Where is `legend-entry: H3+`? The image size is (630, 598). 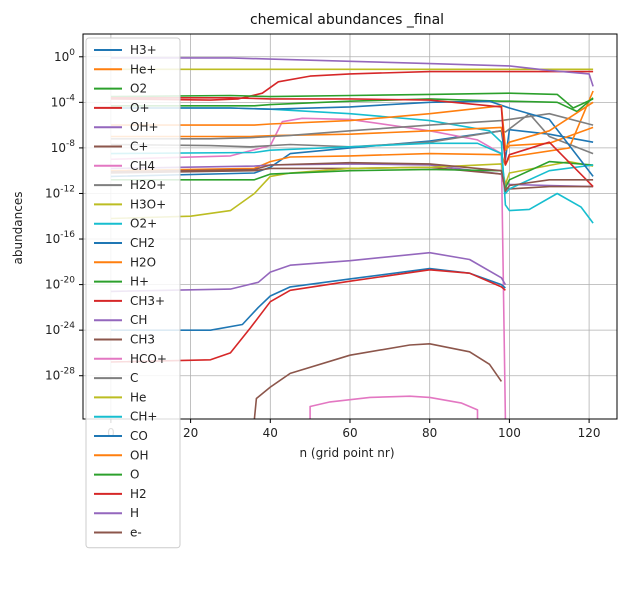 legend-entry: H3+ is located at coordinates (143, 50).